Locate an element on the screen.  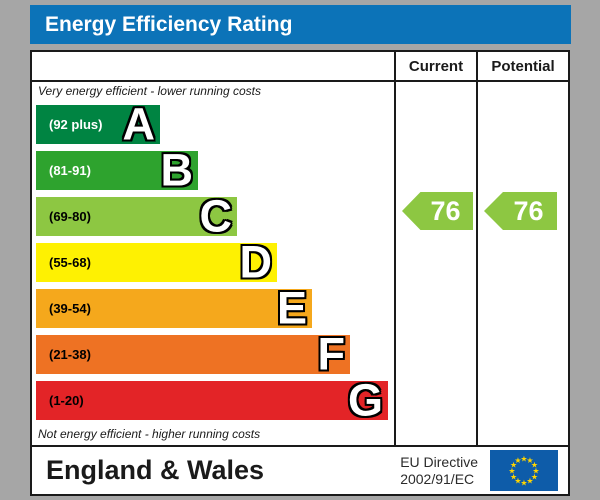
band-range-label: (21-38) is located at coordinates (70, 354).